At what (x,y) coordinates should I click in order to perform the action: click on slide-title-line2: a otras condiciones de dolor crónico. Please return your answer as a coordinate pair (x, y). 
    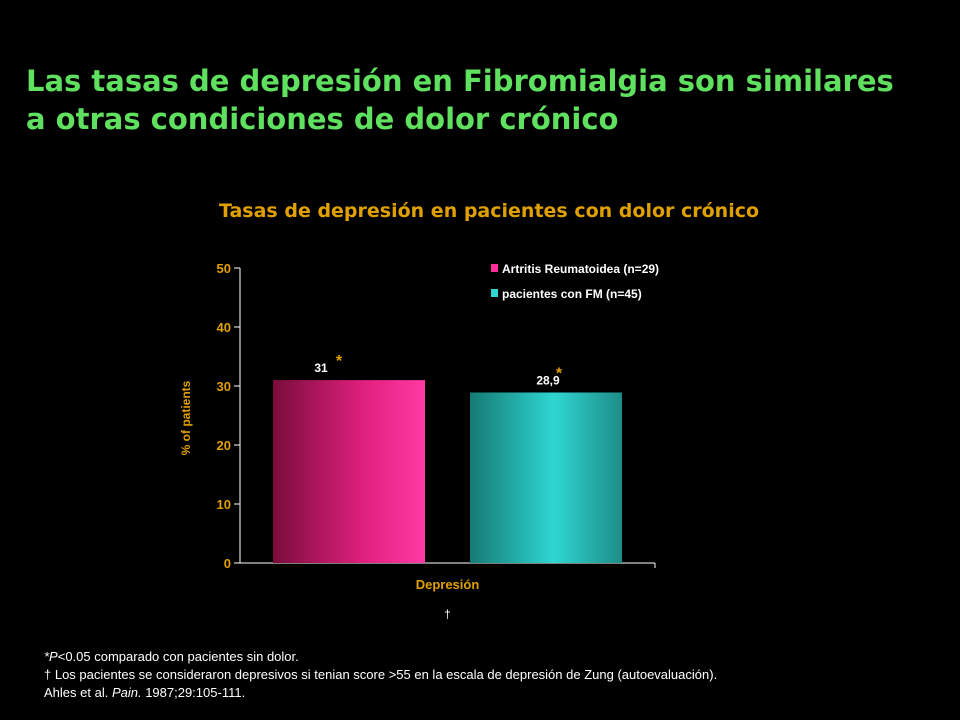
    Looking at the image, I should click on (322, 119).